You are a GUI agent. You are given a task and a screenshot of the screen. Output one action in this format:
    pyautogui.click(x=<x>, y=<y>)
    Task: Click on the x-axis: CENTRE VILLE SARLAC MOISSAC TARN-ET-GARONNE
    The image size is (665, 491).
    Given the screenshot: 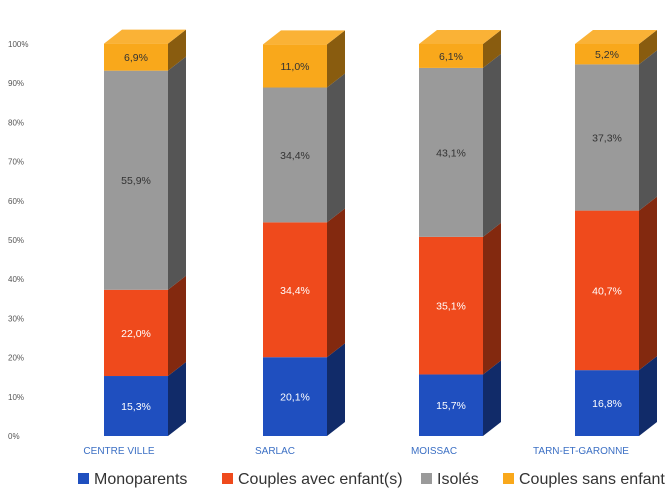 What is the action you would take?
    pyautogui.click(x=356, y=451)
    